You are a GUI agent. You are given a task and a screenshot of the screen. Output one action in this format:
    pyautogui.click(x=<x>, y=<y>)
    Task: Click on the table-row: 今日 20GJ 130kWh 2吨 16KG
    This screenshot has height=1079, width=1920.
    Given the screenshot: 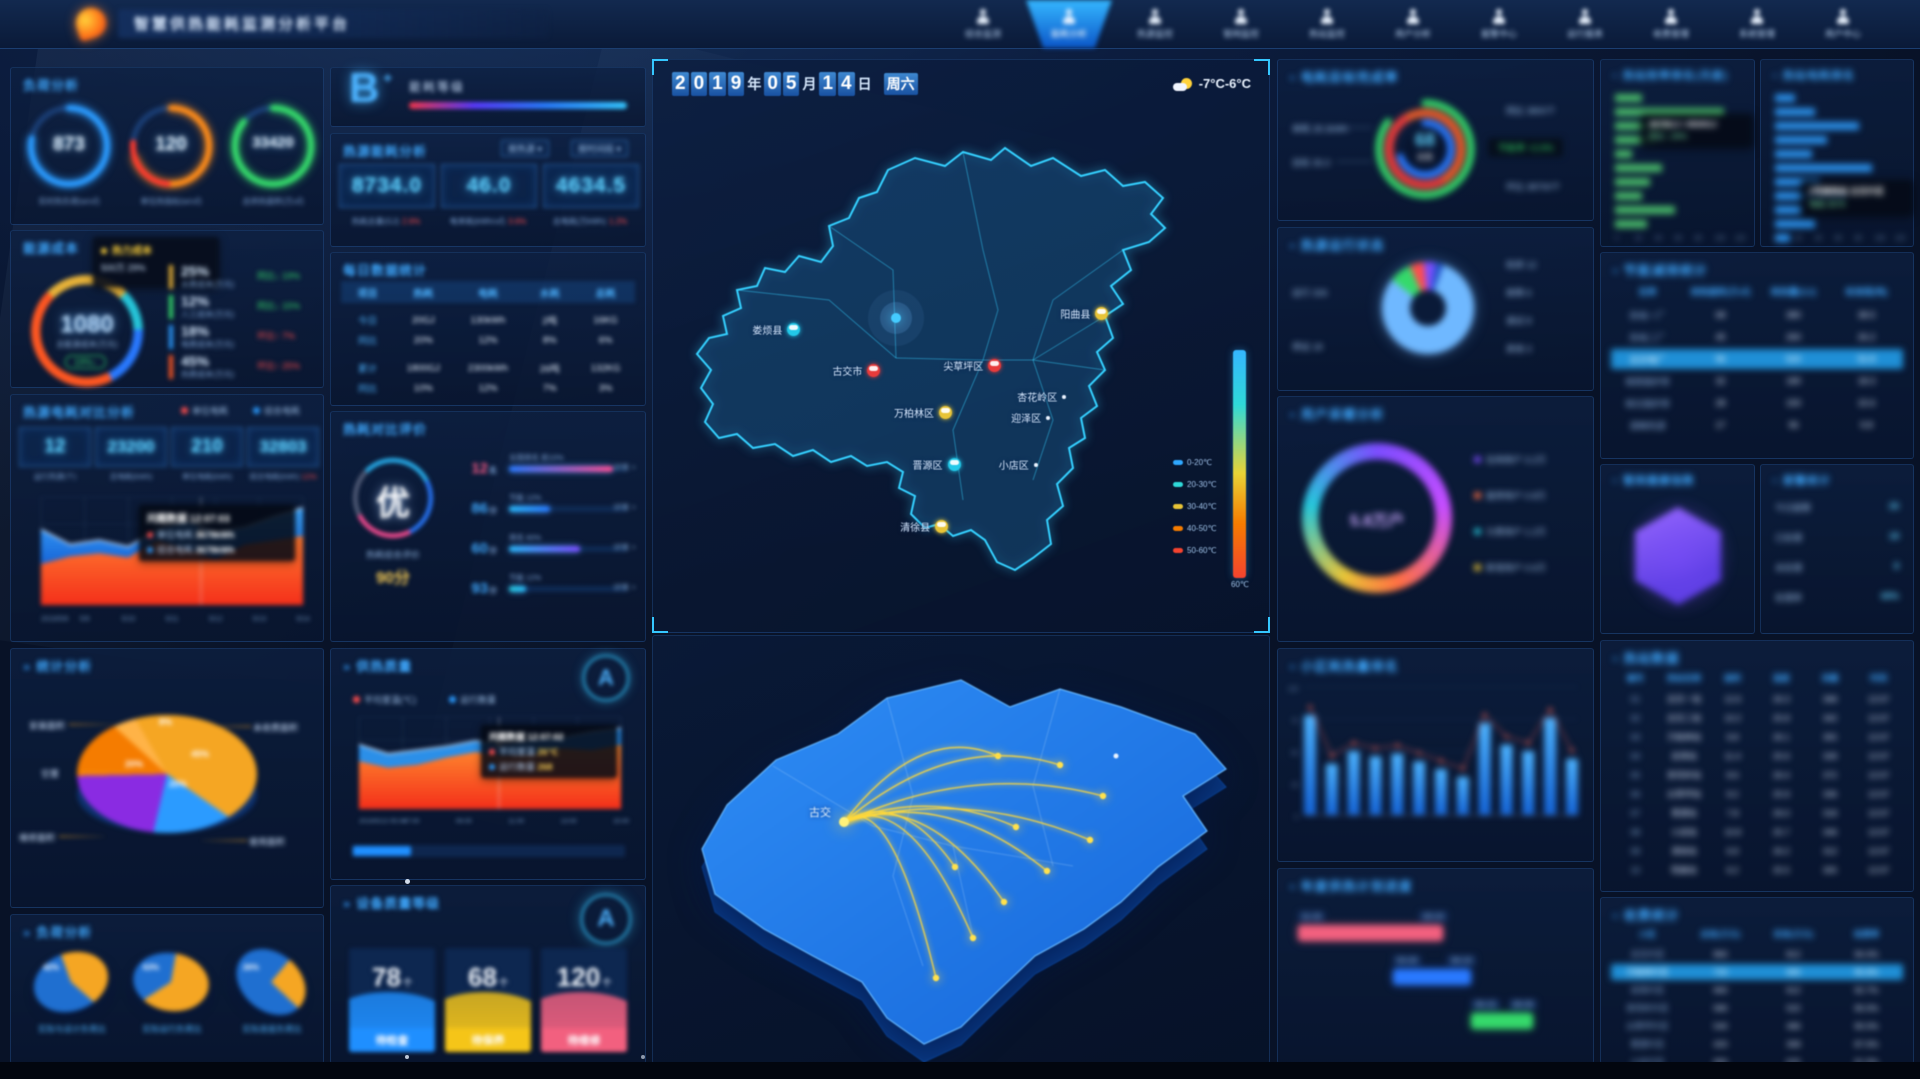 What is the action you would take?
    pyautogui.click(x=488, y=320)
    